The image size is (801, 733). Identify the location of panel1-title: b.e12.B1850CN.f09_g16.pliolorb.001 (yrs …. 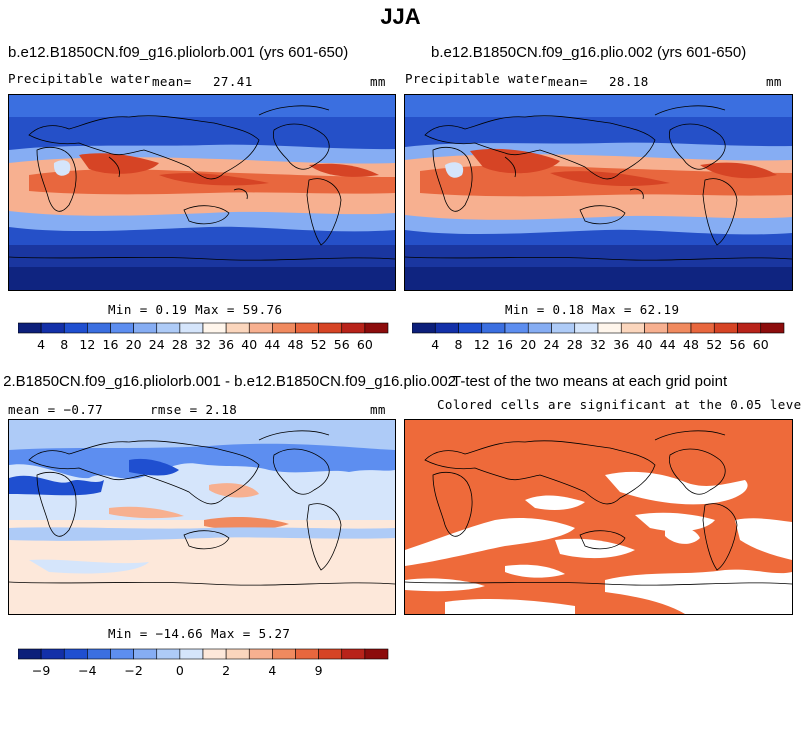
(178, 52).